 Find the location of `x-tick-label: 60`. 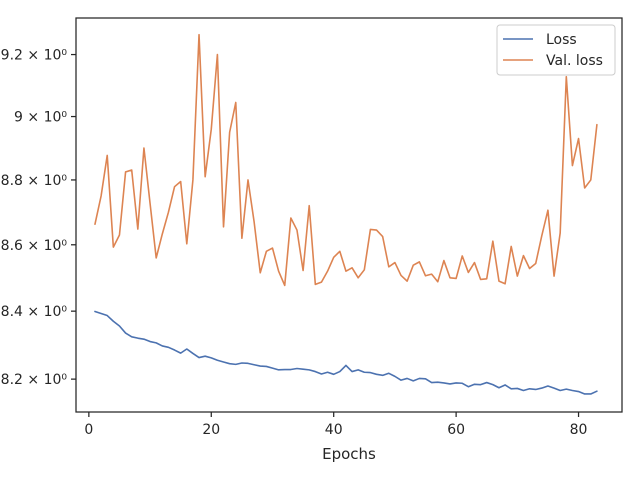

x-tick-label: 60 is located at coordinates (456, 430).